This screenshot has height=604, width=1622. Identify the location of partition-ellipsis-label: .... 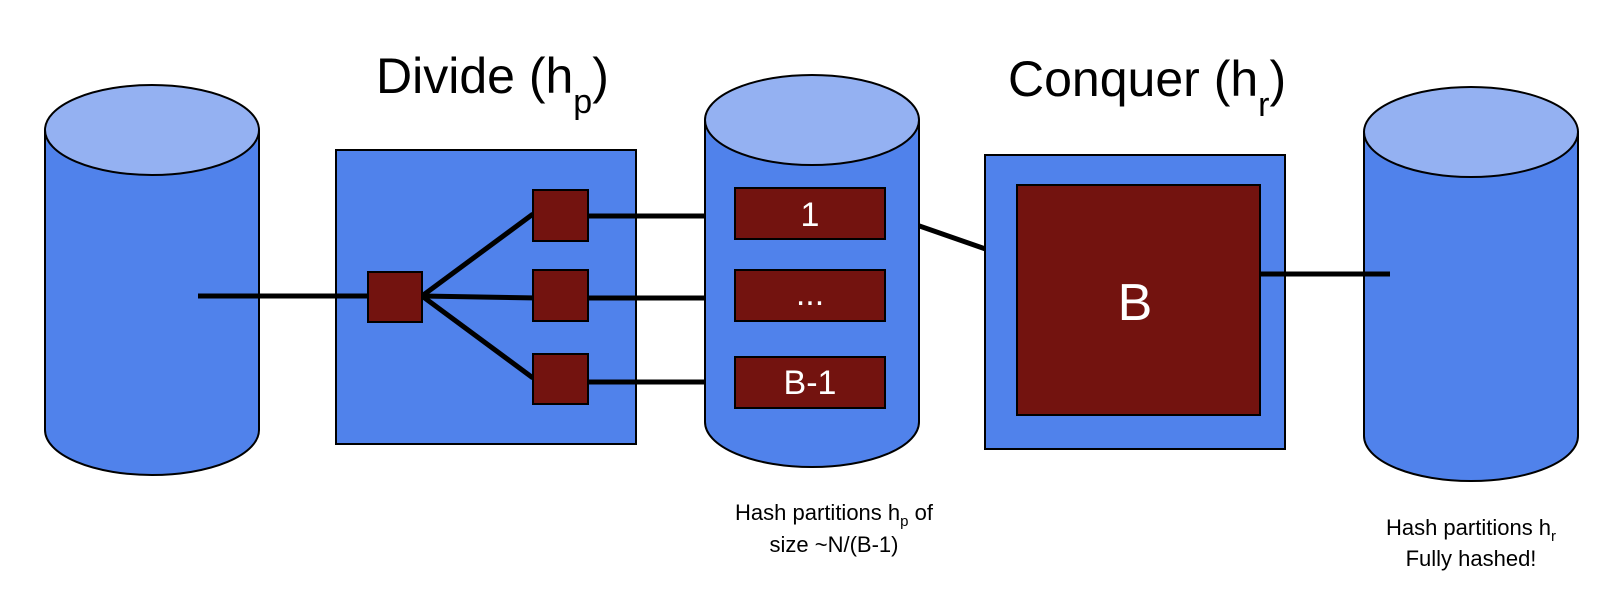
(810, 294).